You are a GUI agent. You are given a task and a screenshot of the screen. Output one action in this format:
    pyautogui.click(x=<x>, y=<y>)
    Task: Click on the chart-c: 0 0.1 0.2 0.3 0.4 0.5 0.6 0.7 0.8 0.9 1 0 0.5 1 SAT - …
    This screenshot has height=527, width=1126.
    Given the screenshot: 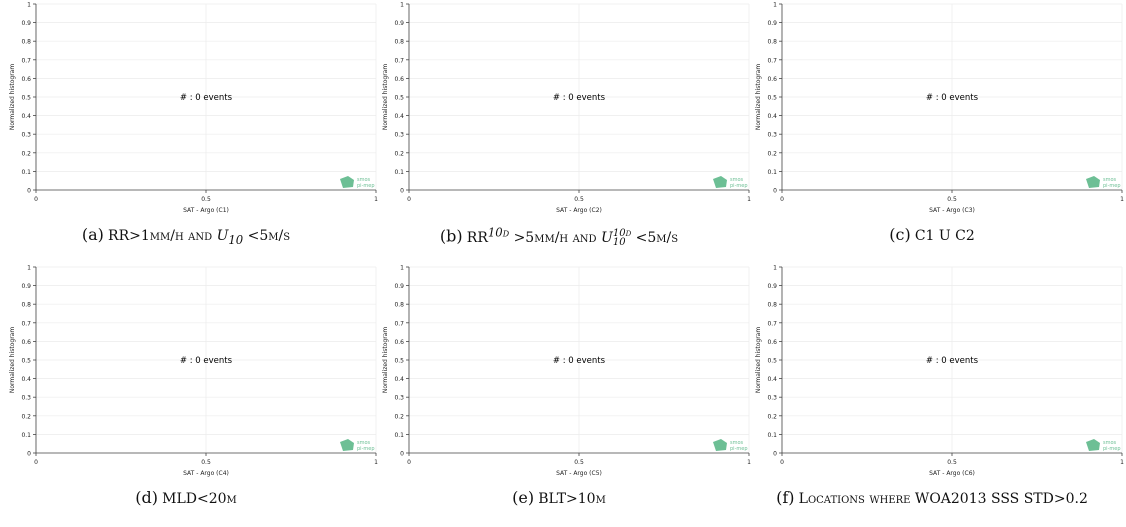 What is the action you would take?
    pyautogui.click(x=939, y=108)
    